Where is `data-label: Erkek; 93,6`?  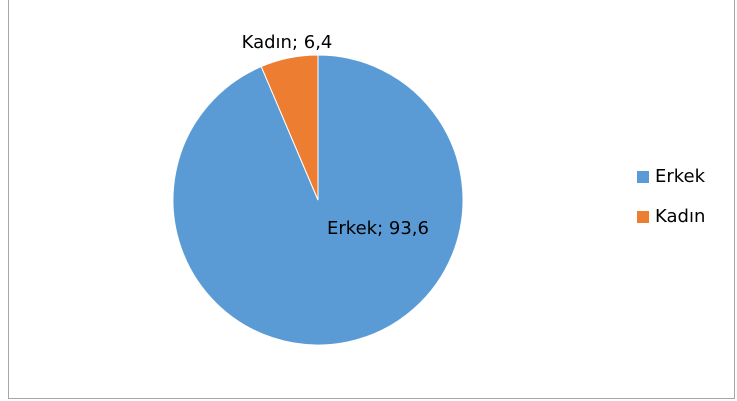 data-label: Erkek; 93,6 is located at coordinates (378, 228).